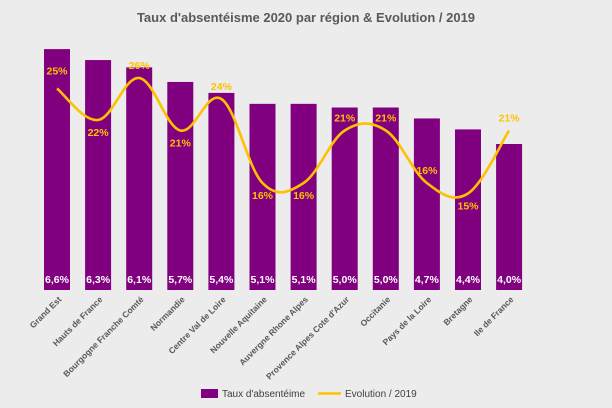  What do you see at coordinates (309, 394) in the screenshot?
I see `legend: Taux d'absentéime Evolution / 2019` at bounding box center [309, 394].